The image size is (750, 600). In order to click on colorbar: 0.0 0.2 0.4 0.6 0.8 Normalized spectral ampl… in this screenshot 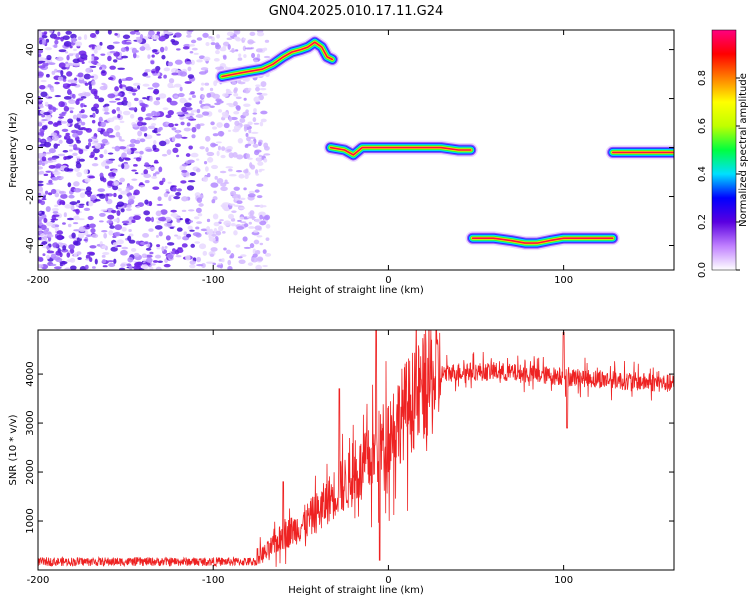, I will do `click(723, 153)`.